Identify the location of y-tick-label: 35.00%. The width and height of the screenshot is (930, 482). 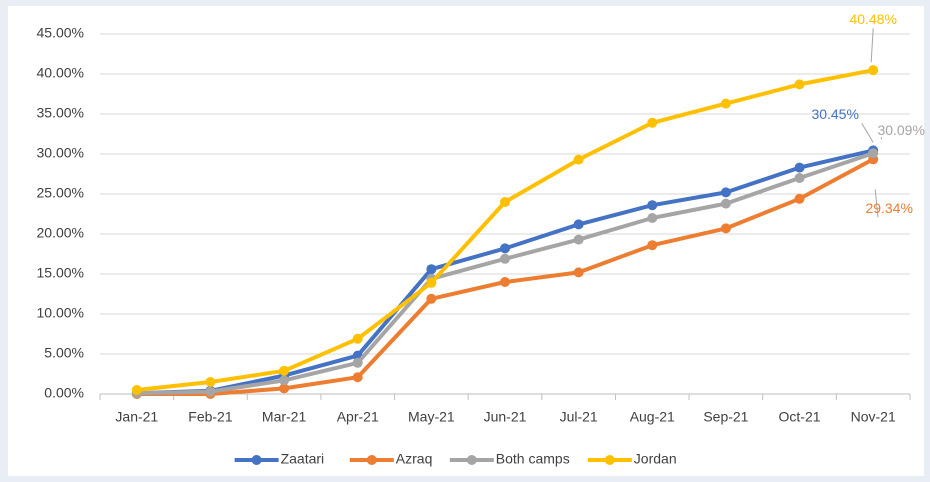
(60, 113).